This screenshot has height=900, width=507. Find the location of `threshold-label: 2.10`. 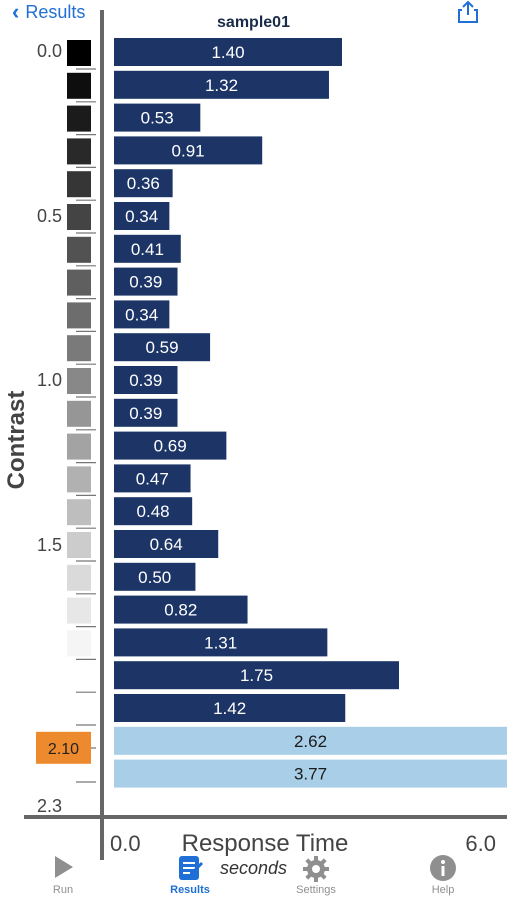

threshold-label: 2.10 is located at coordinates (63, 749).